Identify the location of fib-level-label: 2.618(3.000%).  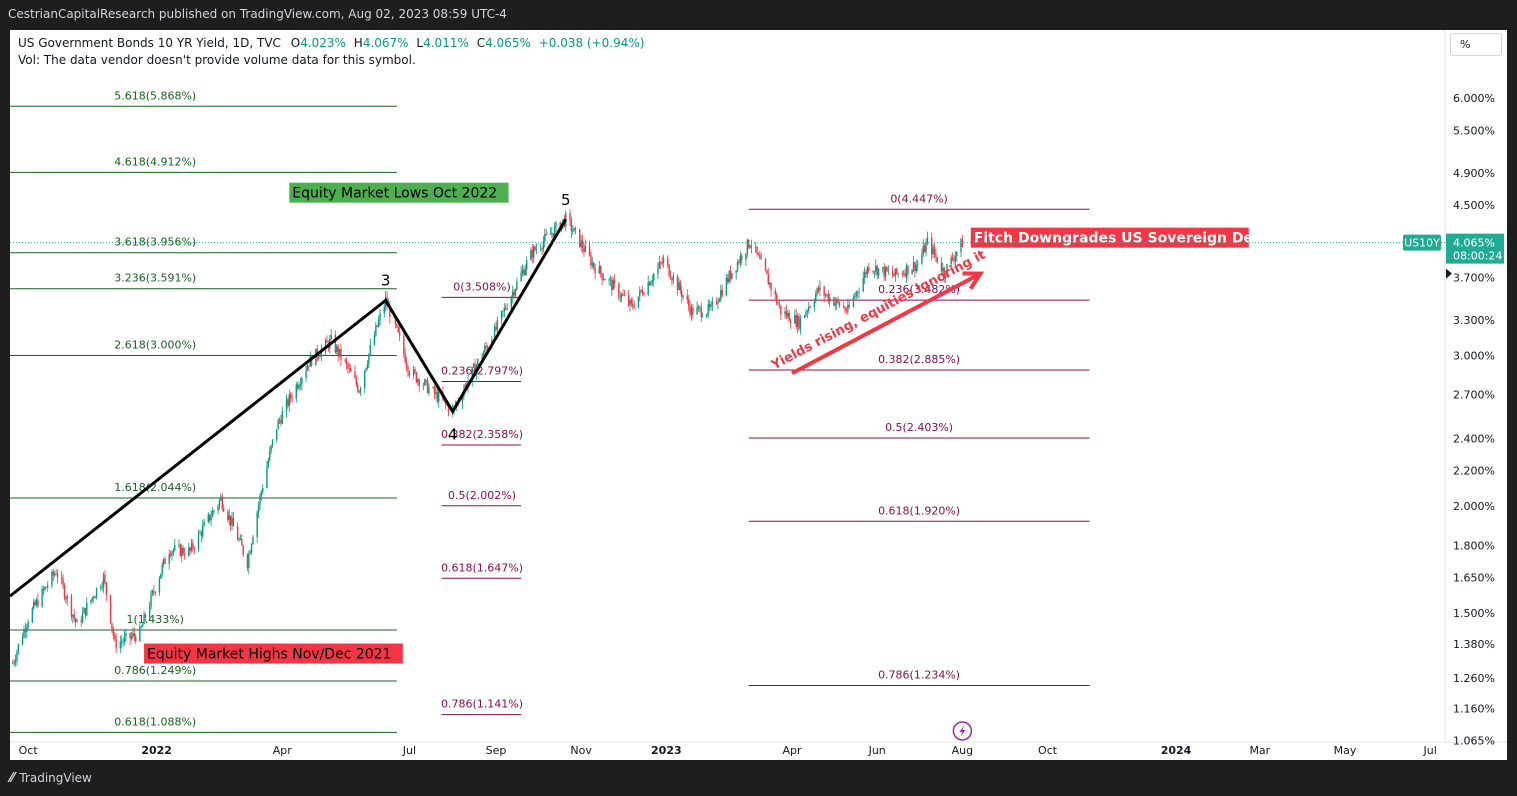
(155, 345).